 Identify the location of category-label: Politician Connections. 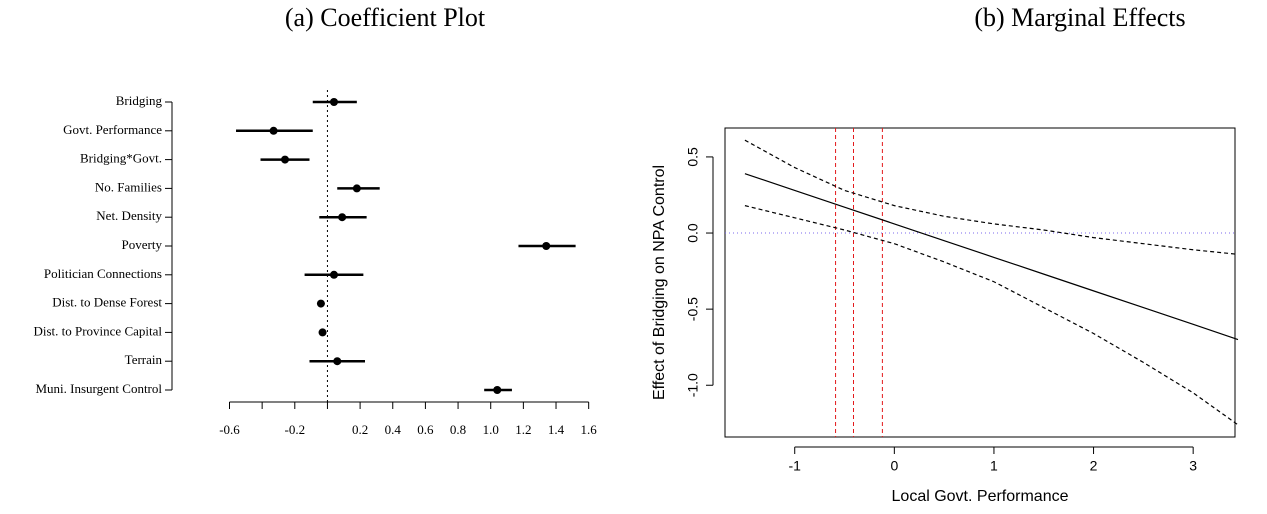
(103, 273).